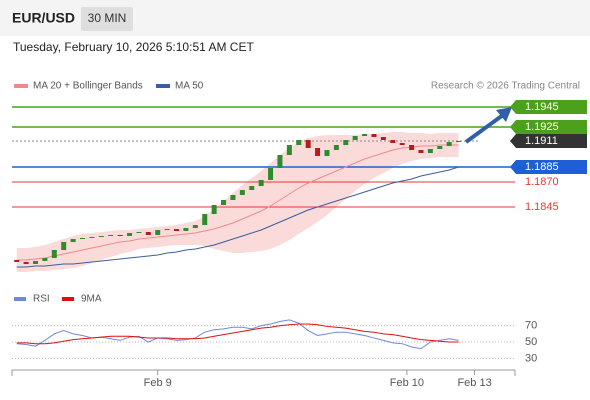 The image size is (590, 400). I want to click on source: Research © 2026 Trading Central, so click(505, 86).